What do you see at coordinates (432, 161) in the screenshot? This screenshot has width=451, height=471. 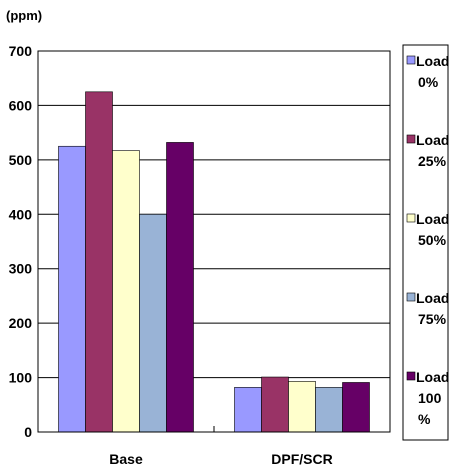 I see `legend-label: 25%` at bounding box center [432, 161].